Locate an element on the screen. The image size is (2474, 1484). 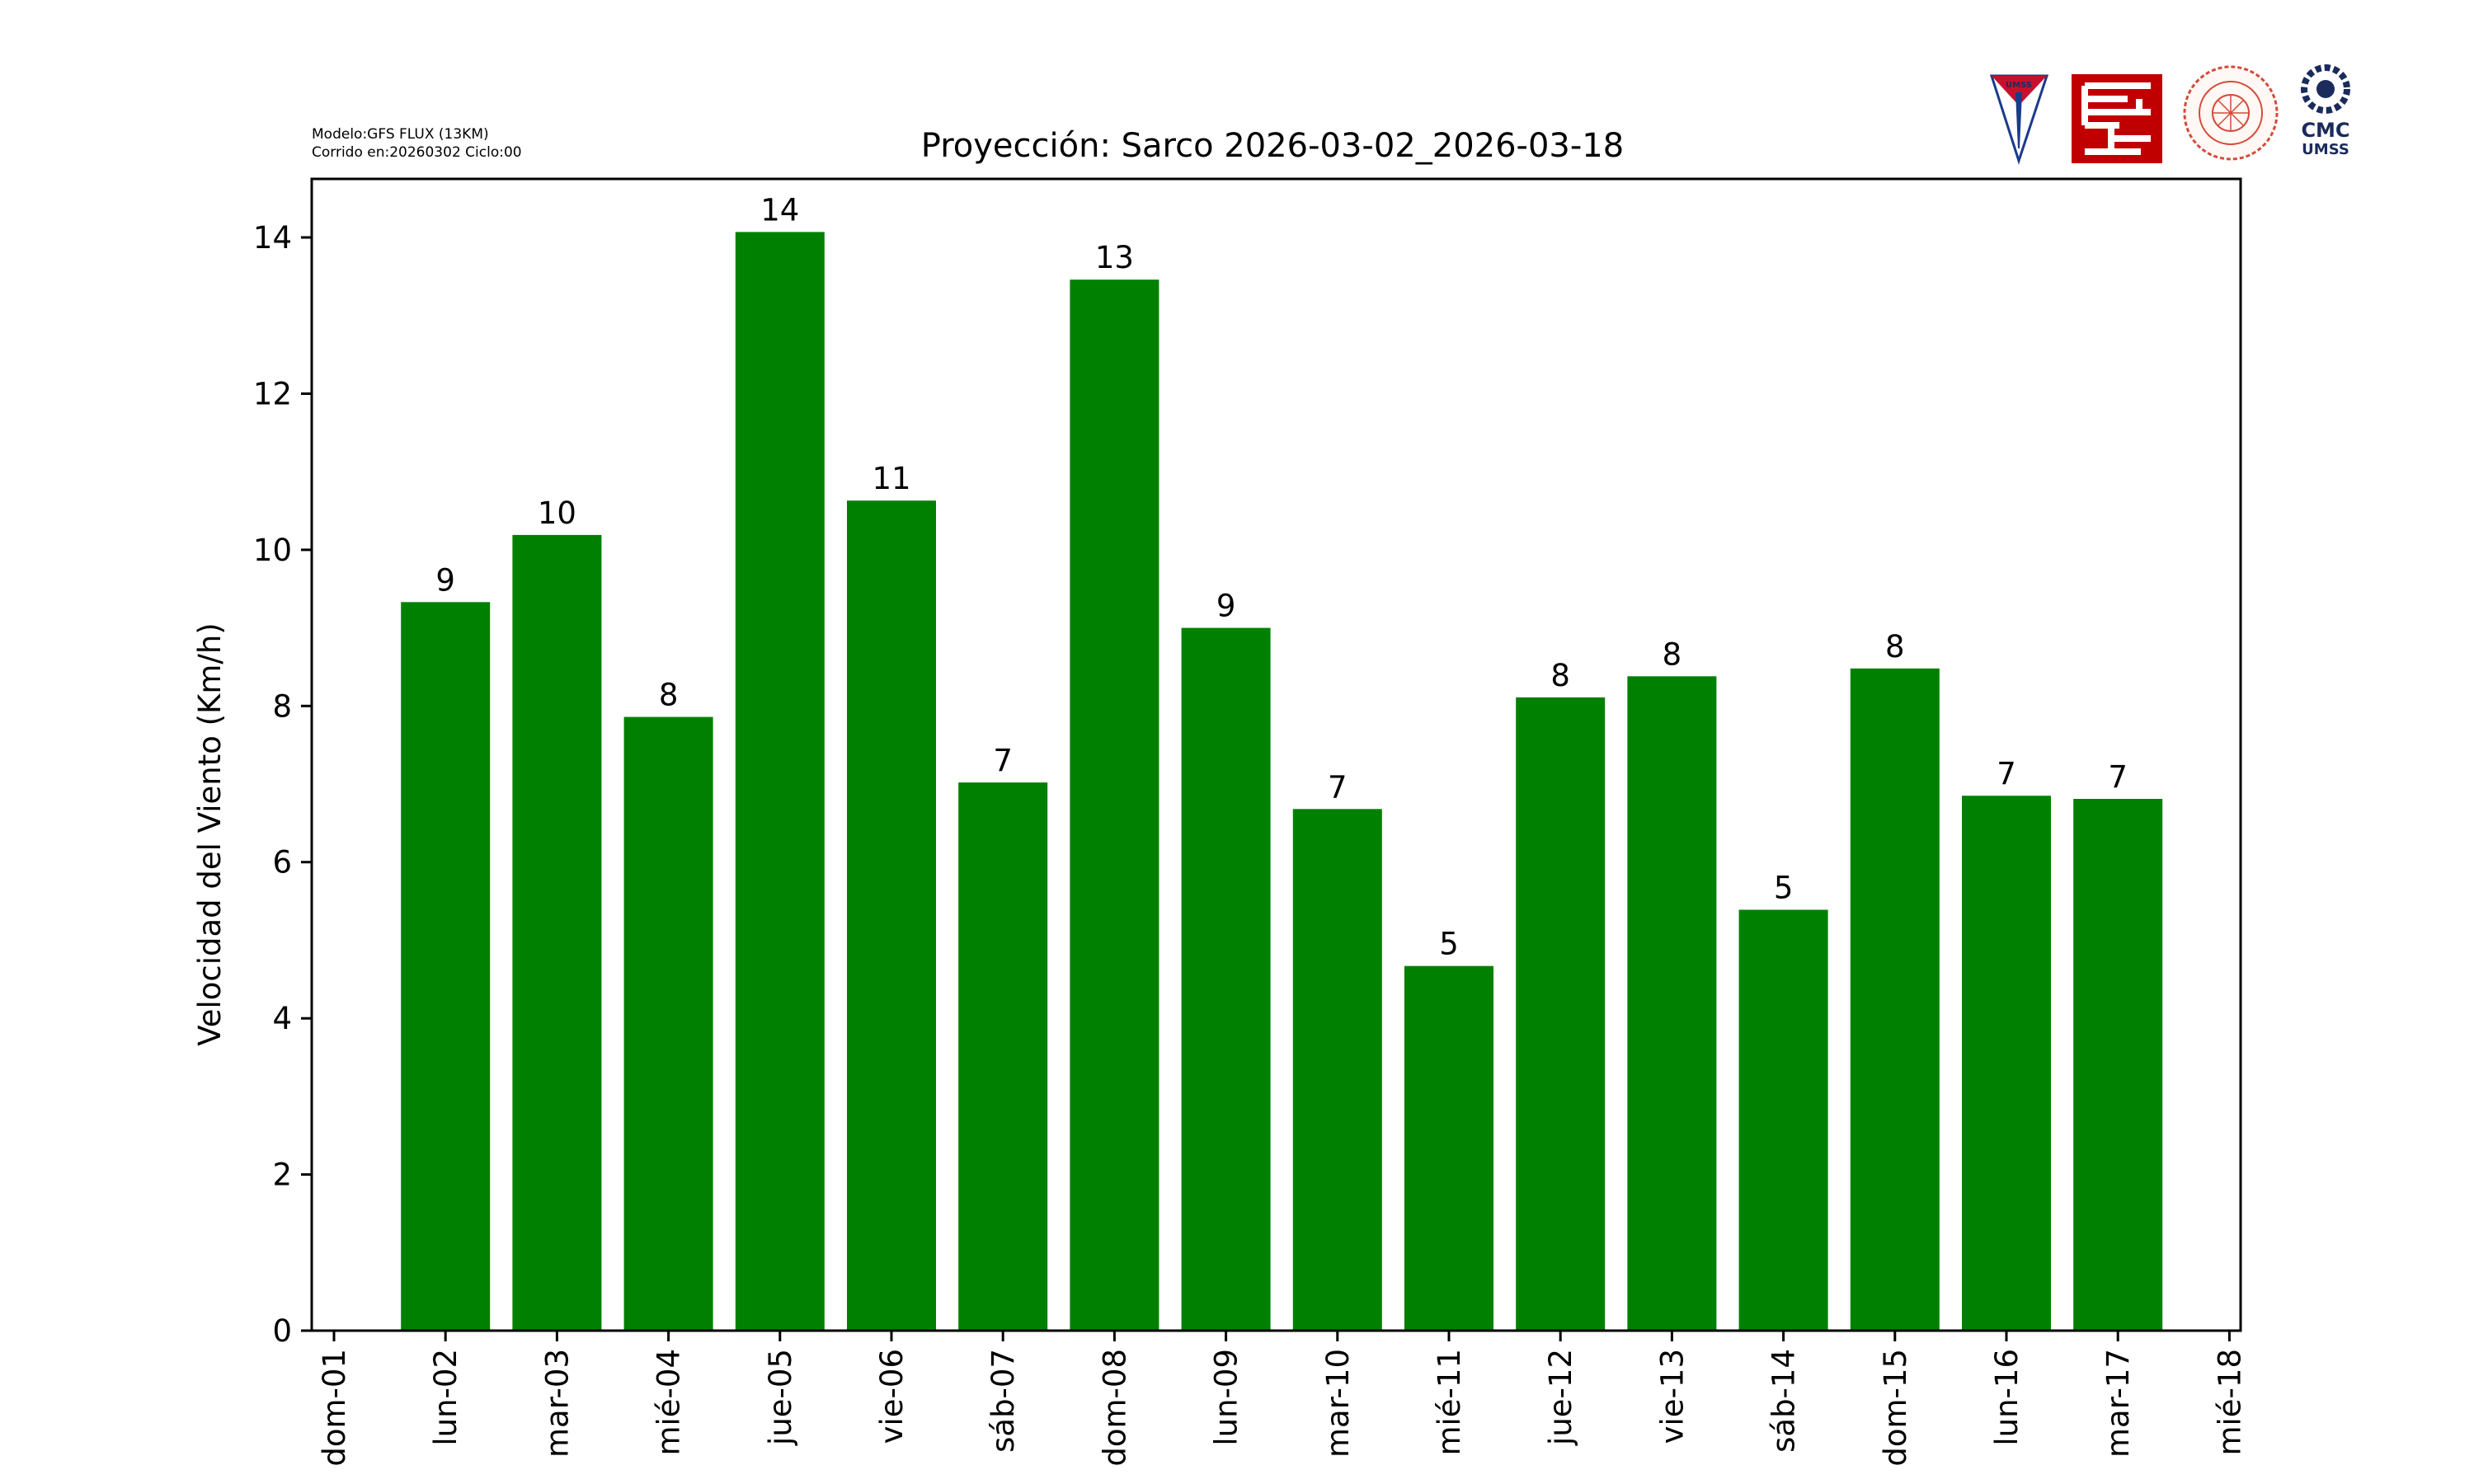
cmc-umss-text: UMSS is located at coordinates (2325, 149).